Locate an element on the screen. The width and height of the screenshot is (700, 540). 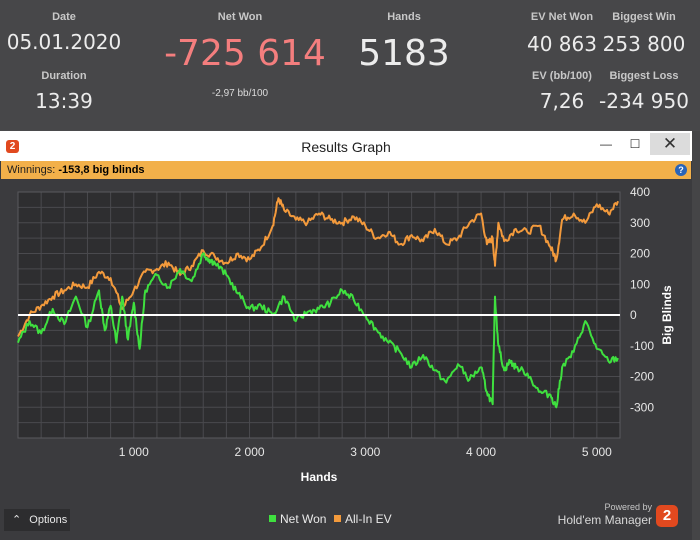
y-tick-label: 100 is located at coordinates (640, 284).